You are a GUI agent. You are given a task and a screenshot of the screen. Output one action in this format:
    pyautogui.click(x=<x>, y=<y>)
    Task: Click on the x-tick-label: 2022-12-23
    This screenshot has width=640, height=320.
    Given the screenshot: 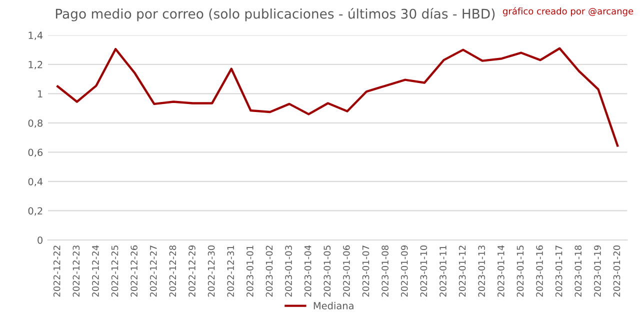 What is the action you would take?
    pyautogui.click(x=76, y=271)
    